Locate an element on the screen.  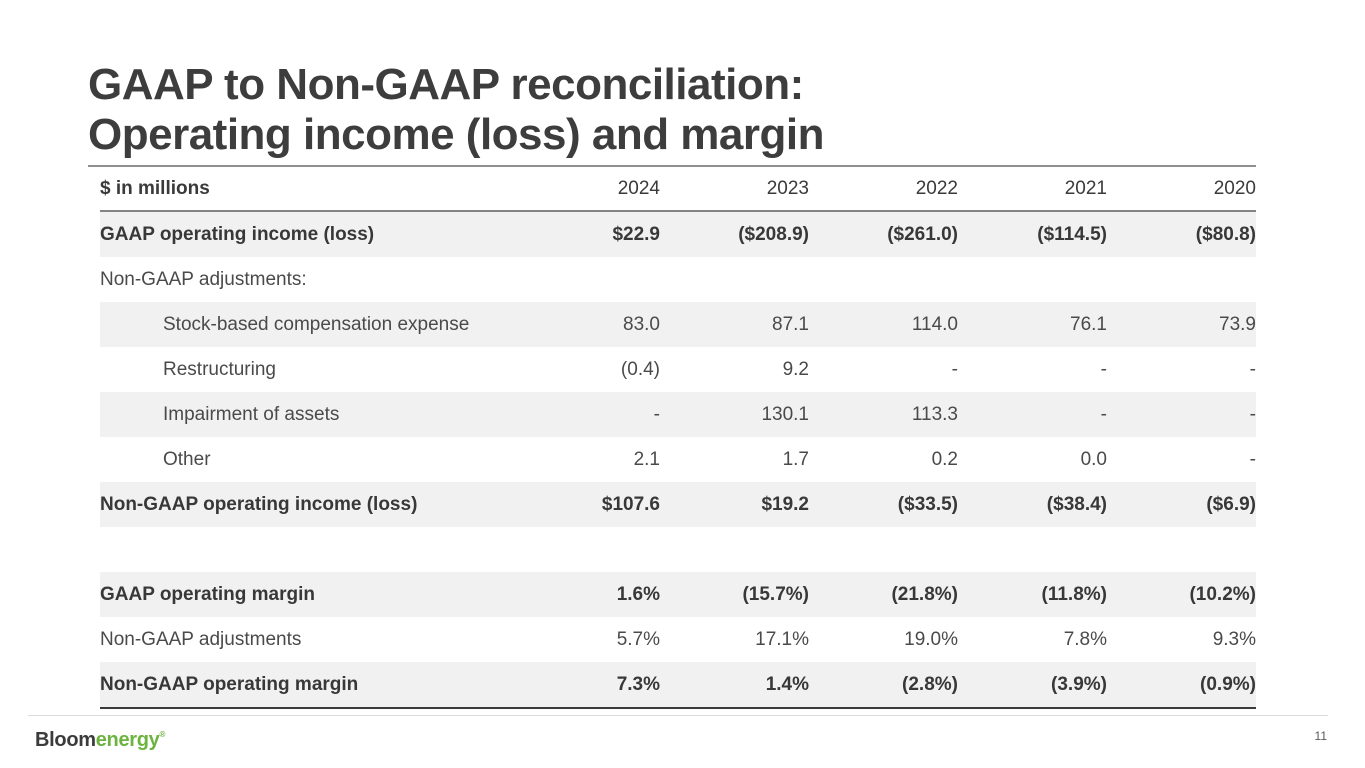
cell-value: ($80.8) is located at coordinates (1225, 234).